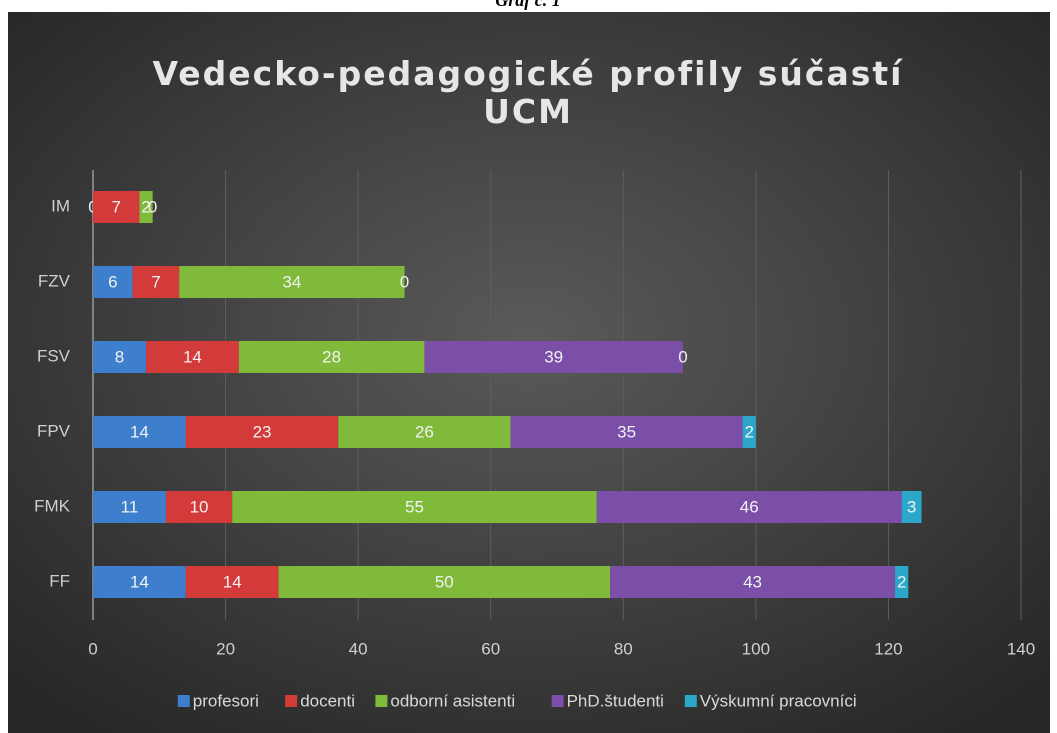 The image size is (1057, 733). What do you see at coordinates (490, 648) in the screenshot?
I see `x-tick-label: 60` at bounding box center [490, 648].